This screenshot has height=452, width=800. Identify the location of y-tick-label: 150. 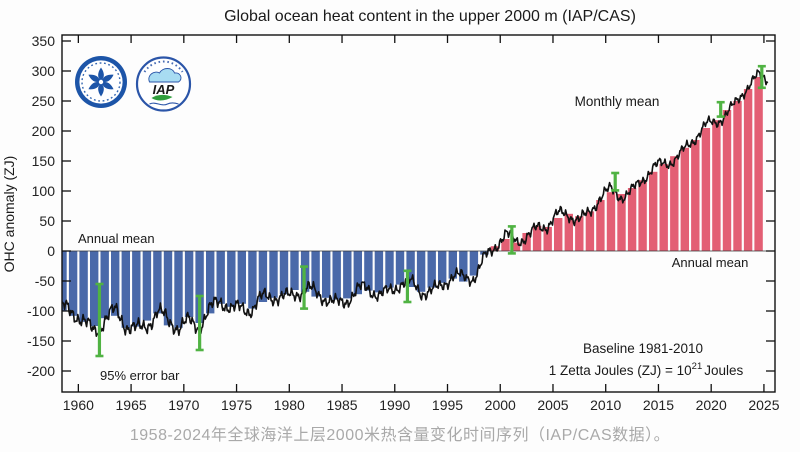
(44, 161).